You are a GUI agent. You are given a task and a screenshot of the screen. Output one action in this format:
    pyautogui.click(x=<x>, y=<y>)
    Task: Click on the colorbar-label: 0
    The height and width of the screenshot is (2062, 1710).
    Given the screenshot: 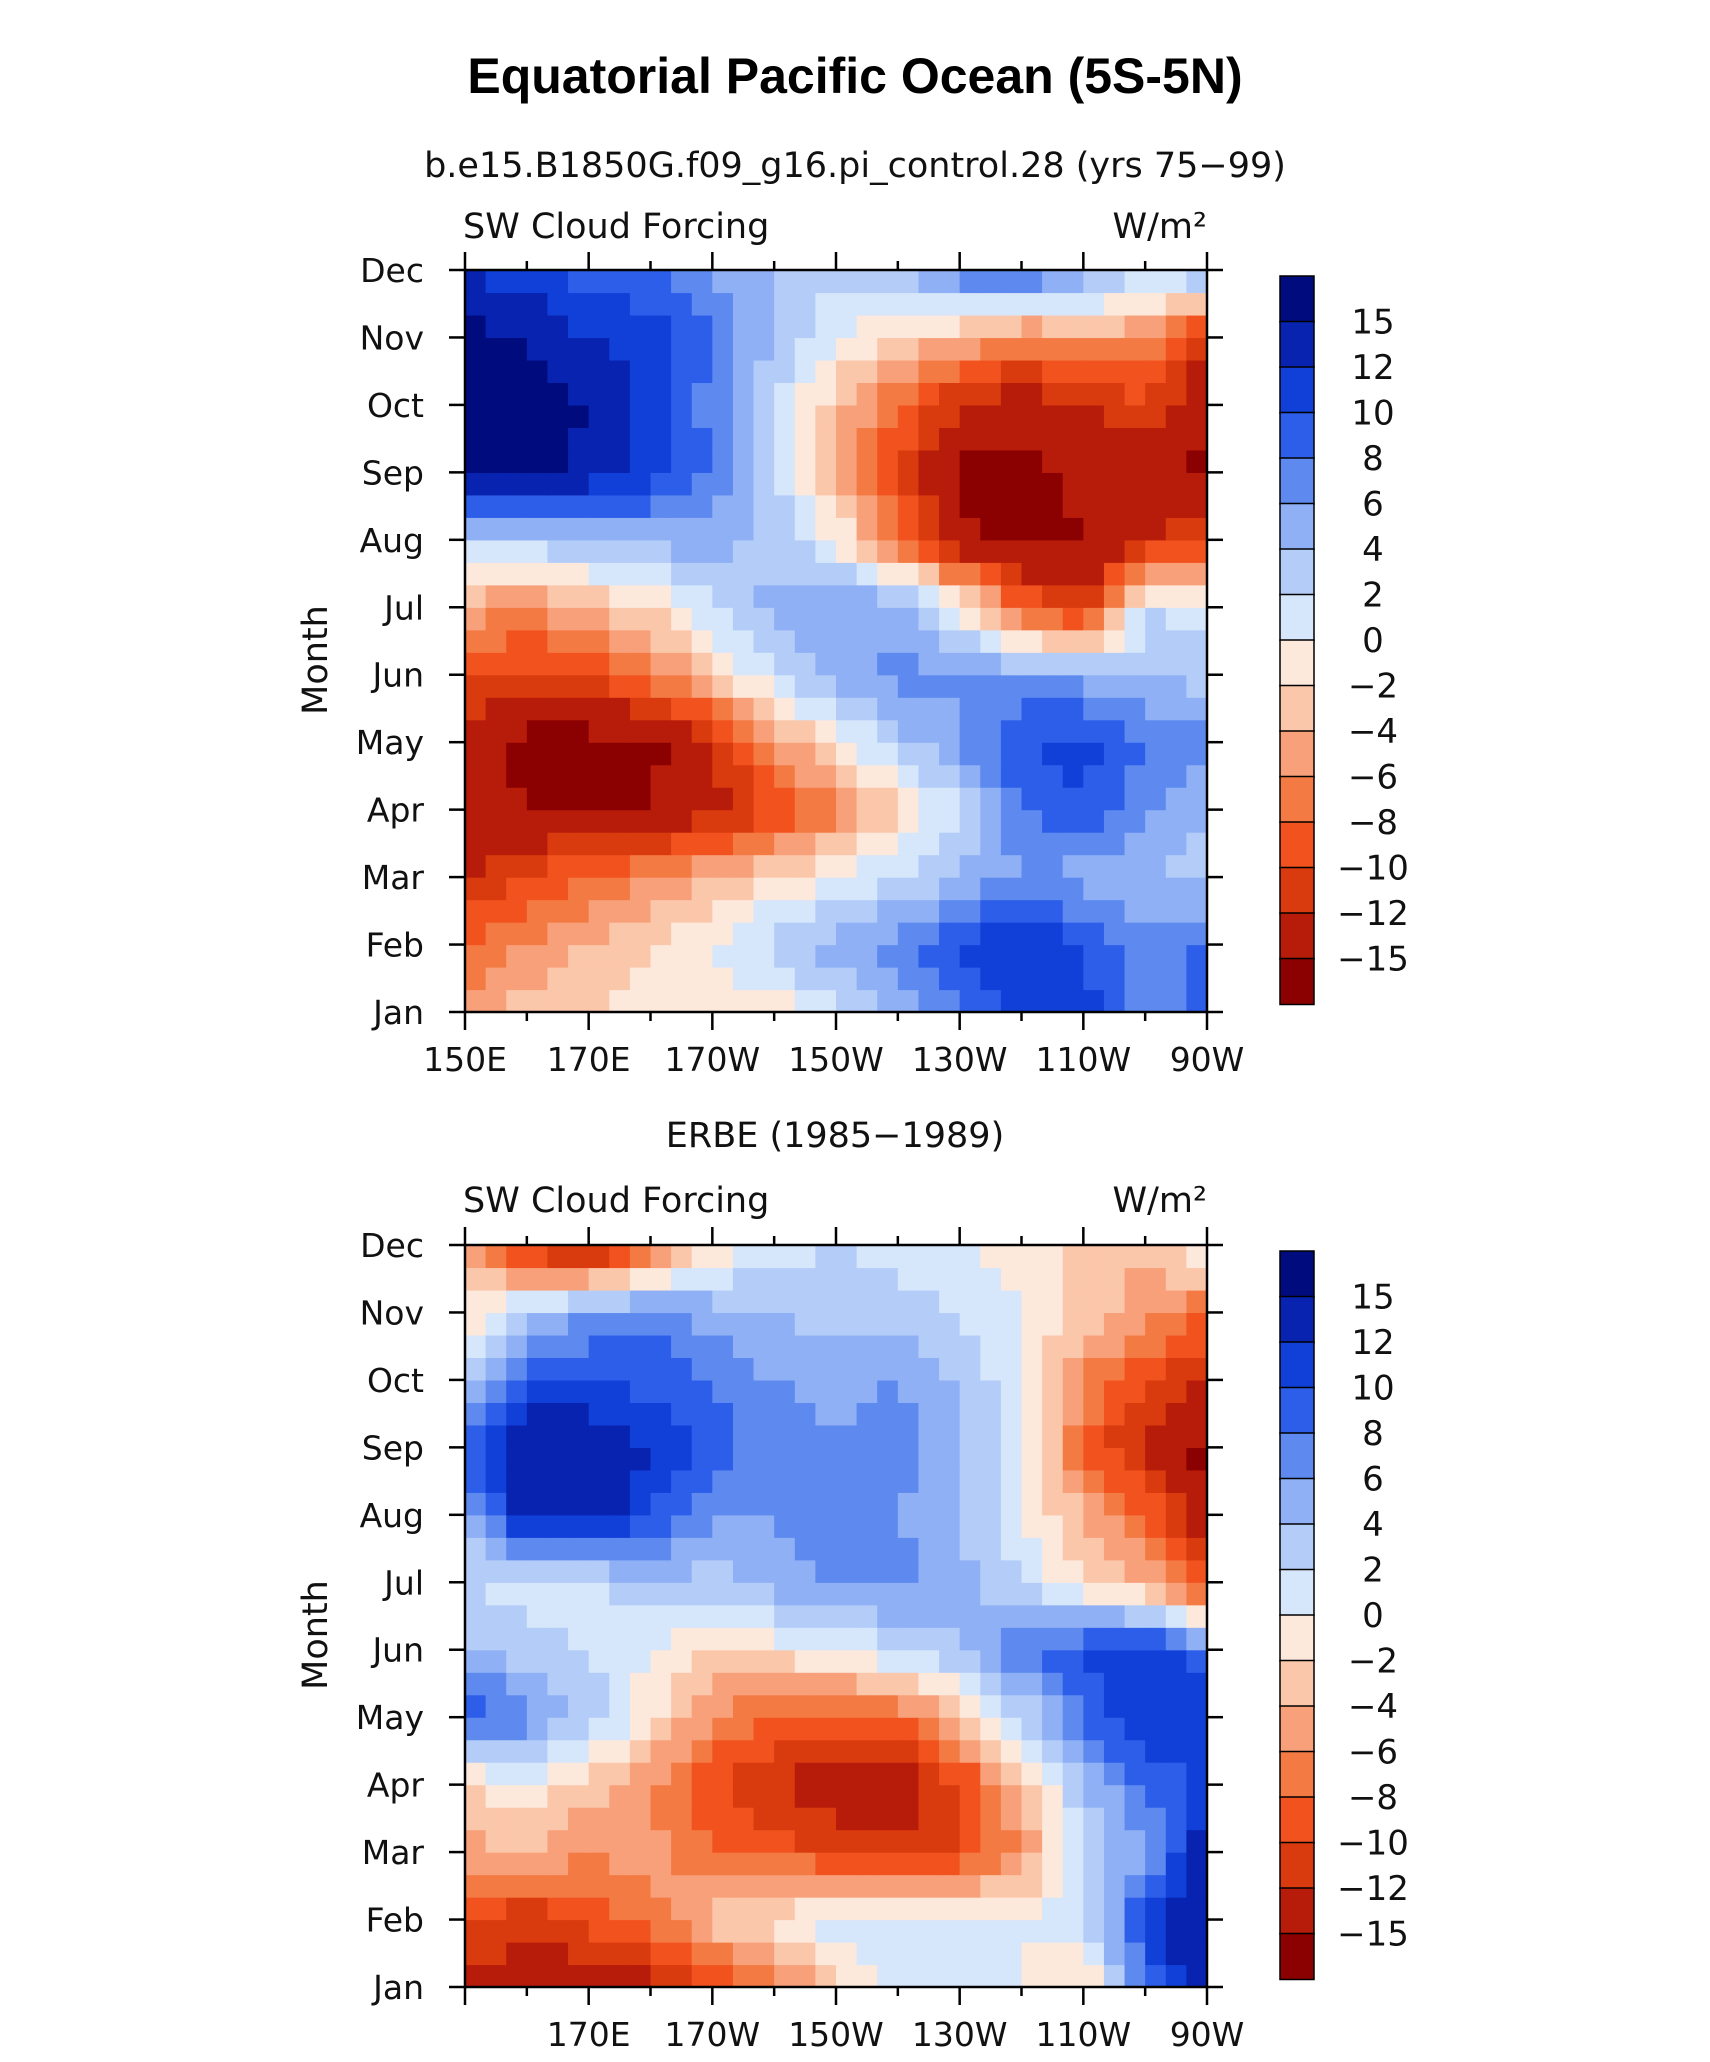 What is the action you would take?
    pyautogui.click(x=1373, y=641)
    